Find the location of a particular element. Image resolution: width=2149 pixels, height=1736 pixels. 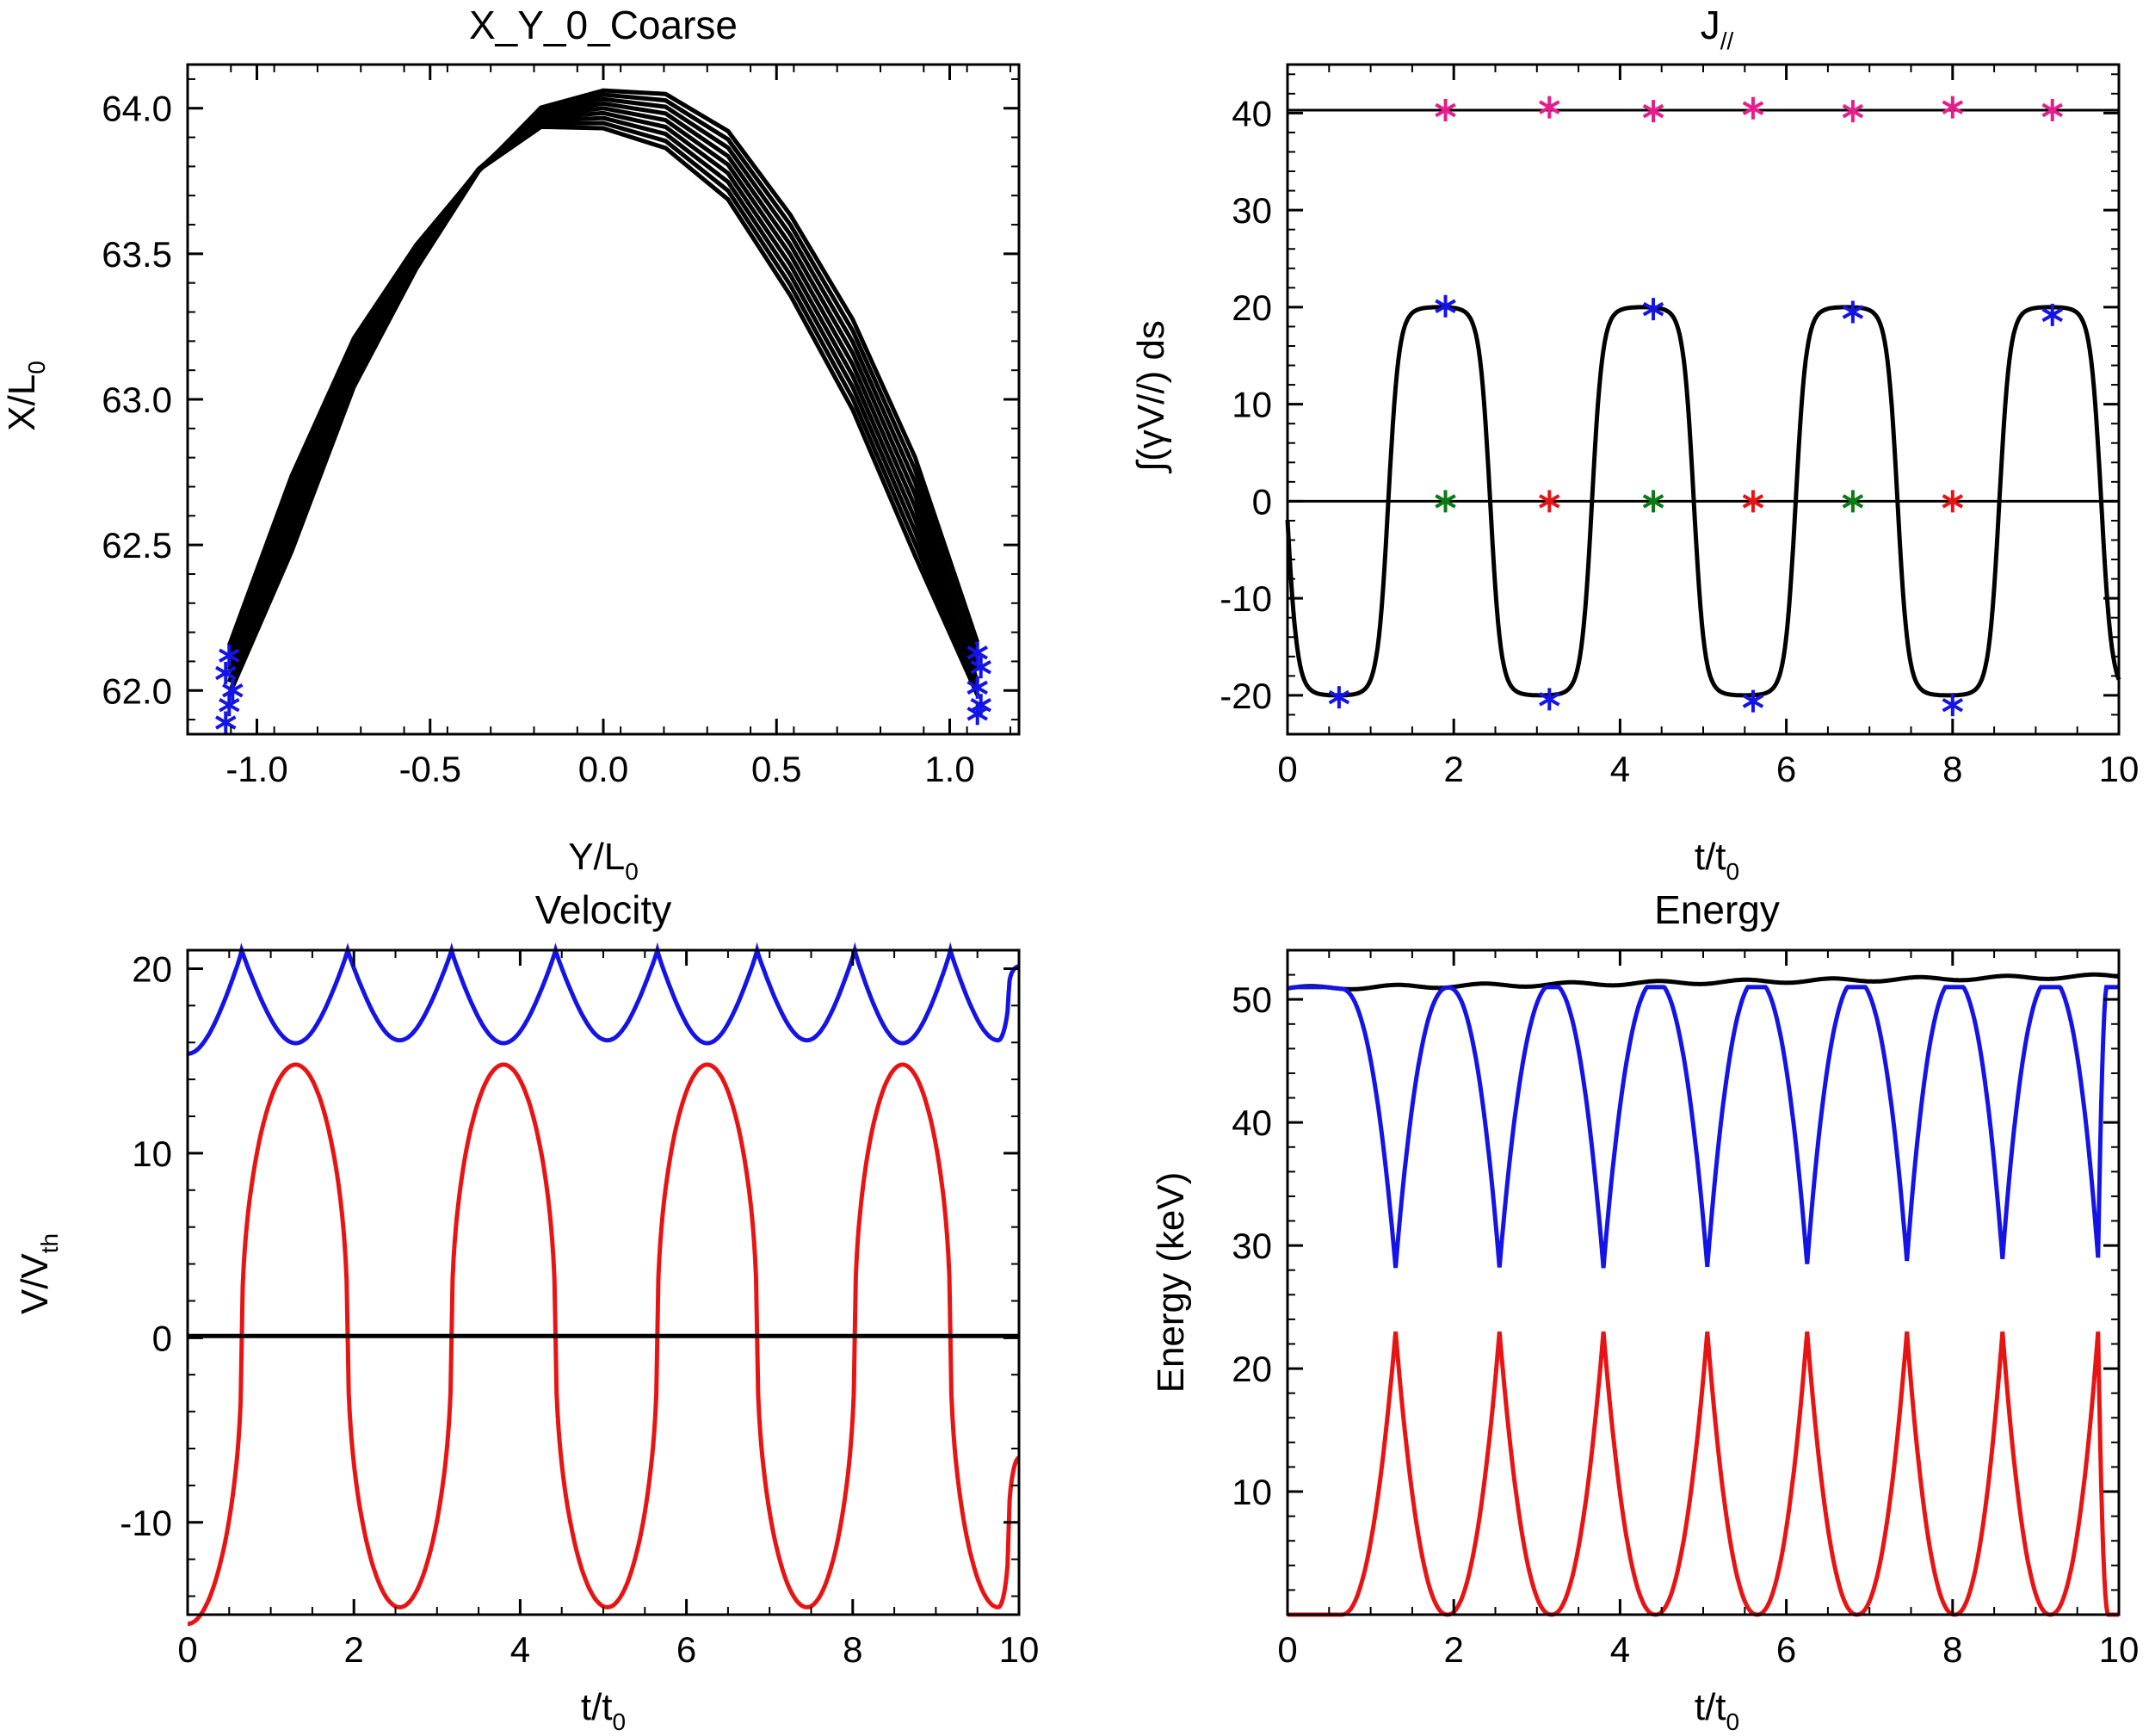

panel-1-marks is located at coordinates (603, 411).